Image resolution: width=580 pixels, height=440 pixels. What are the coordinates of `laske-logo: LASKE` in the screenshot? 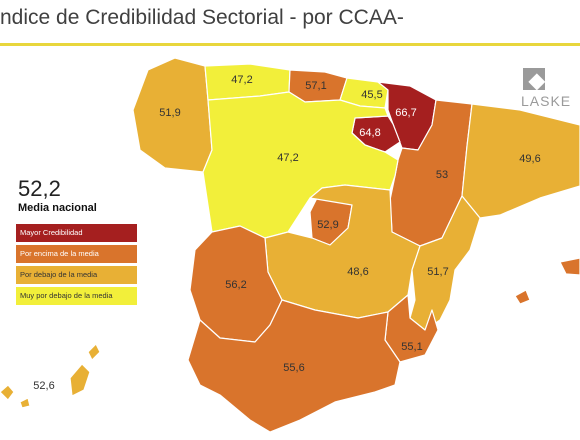 It's located at (550, 88).